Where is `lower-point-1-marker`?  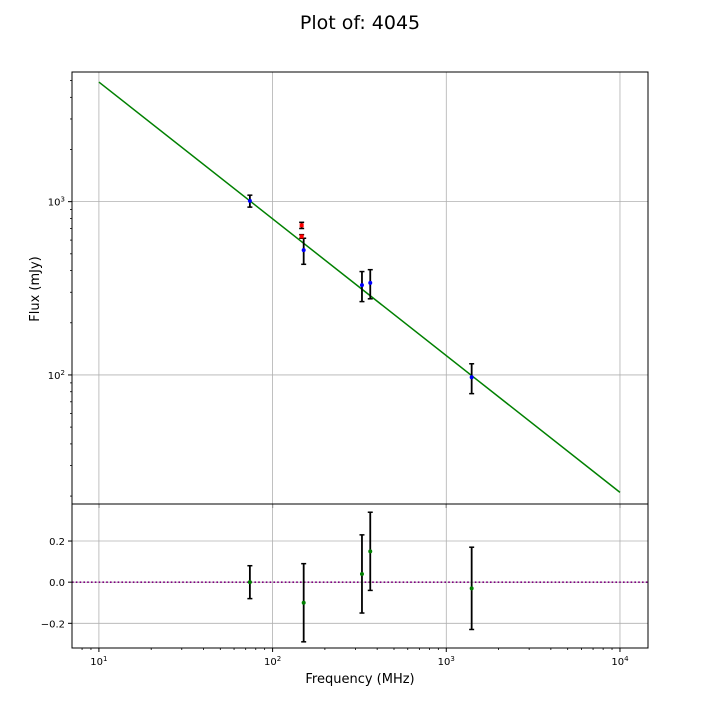 lower-point-1-marker is located at coordinates (303, 602).